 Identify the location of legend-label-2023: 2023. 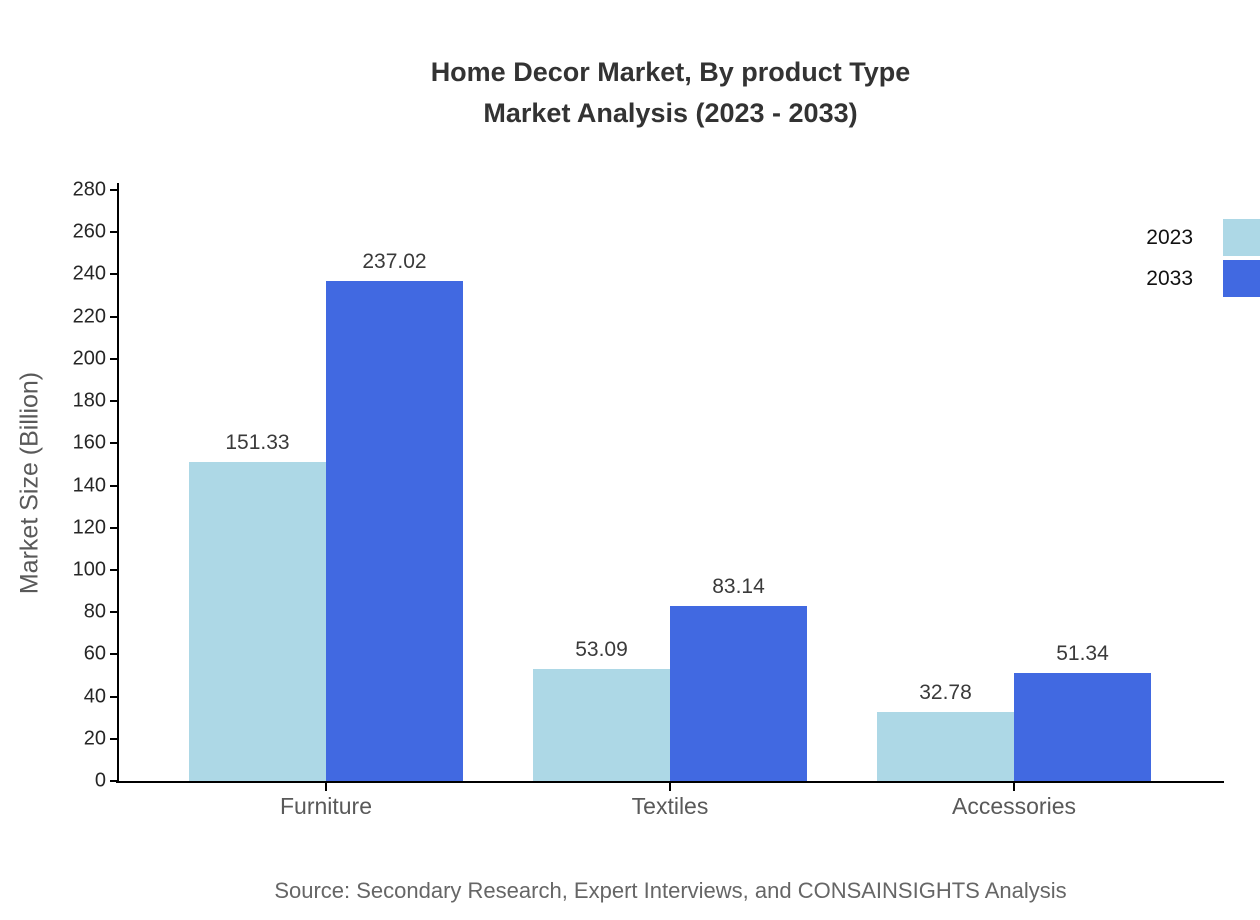
(1169, 237).